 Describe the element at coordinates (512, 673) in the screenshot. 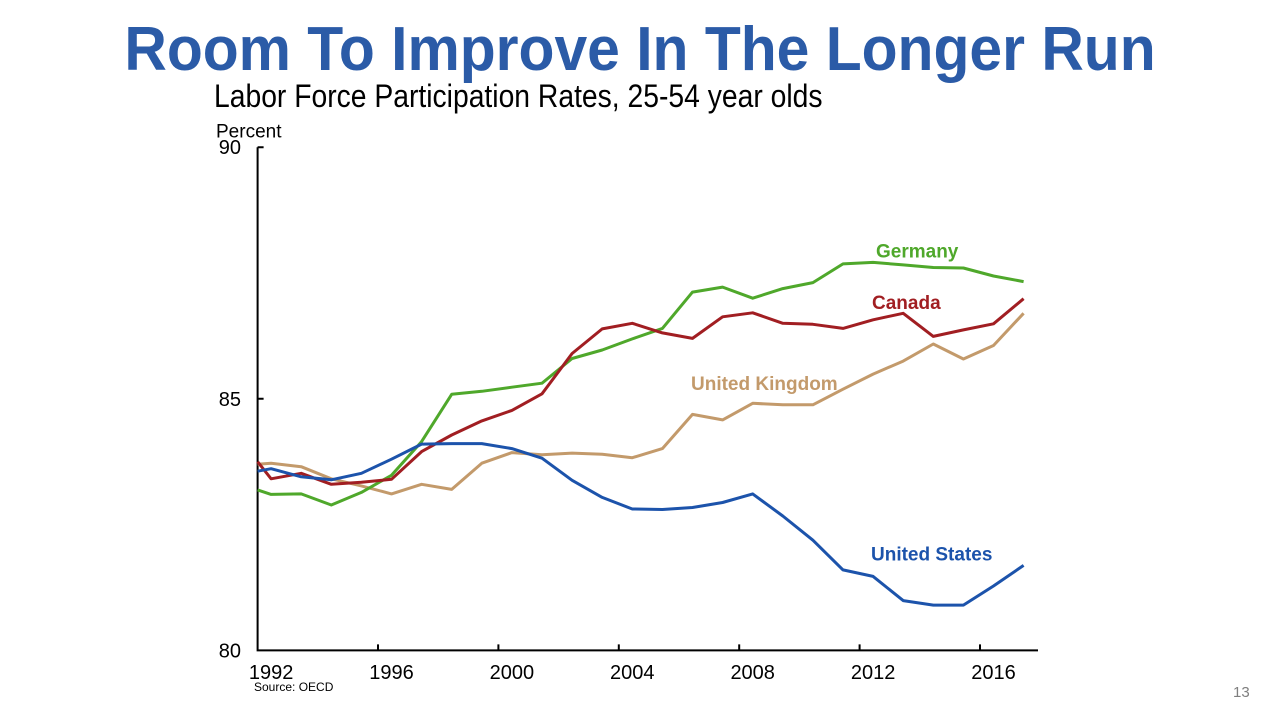

I see `svg-text: 2000` at that location.